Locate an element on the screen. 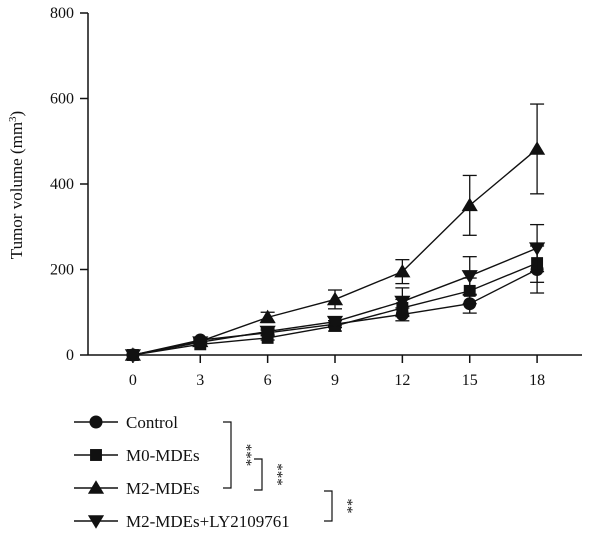 This screenshot has height=534, width=600. y-axis-label: Tumor volume (mm3) is located at coordinates (16, 185).